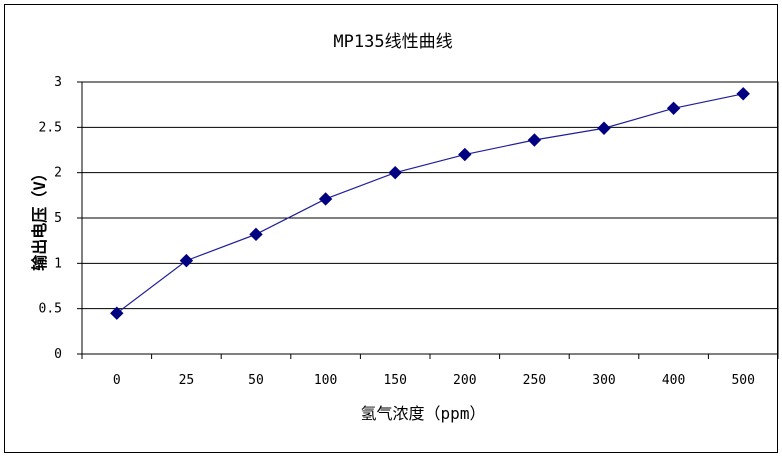 The image size is (782, 457). What do you see at coordinates (394, 380) in the screenshot?
I see `x-tick-label: 150` at bounding box center [394, 380].